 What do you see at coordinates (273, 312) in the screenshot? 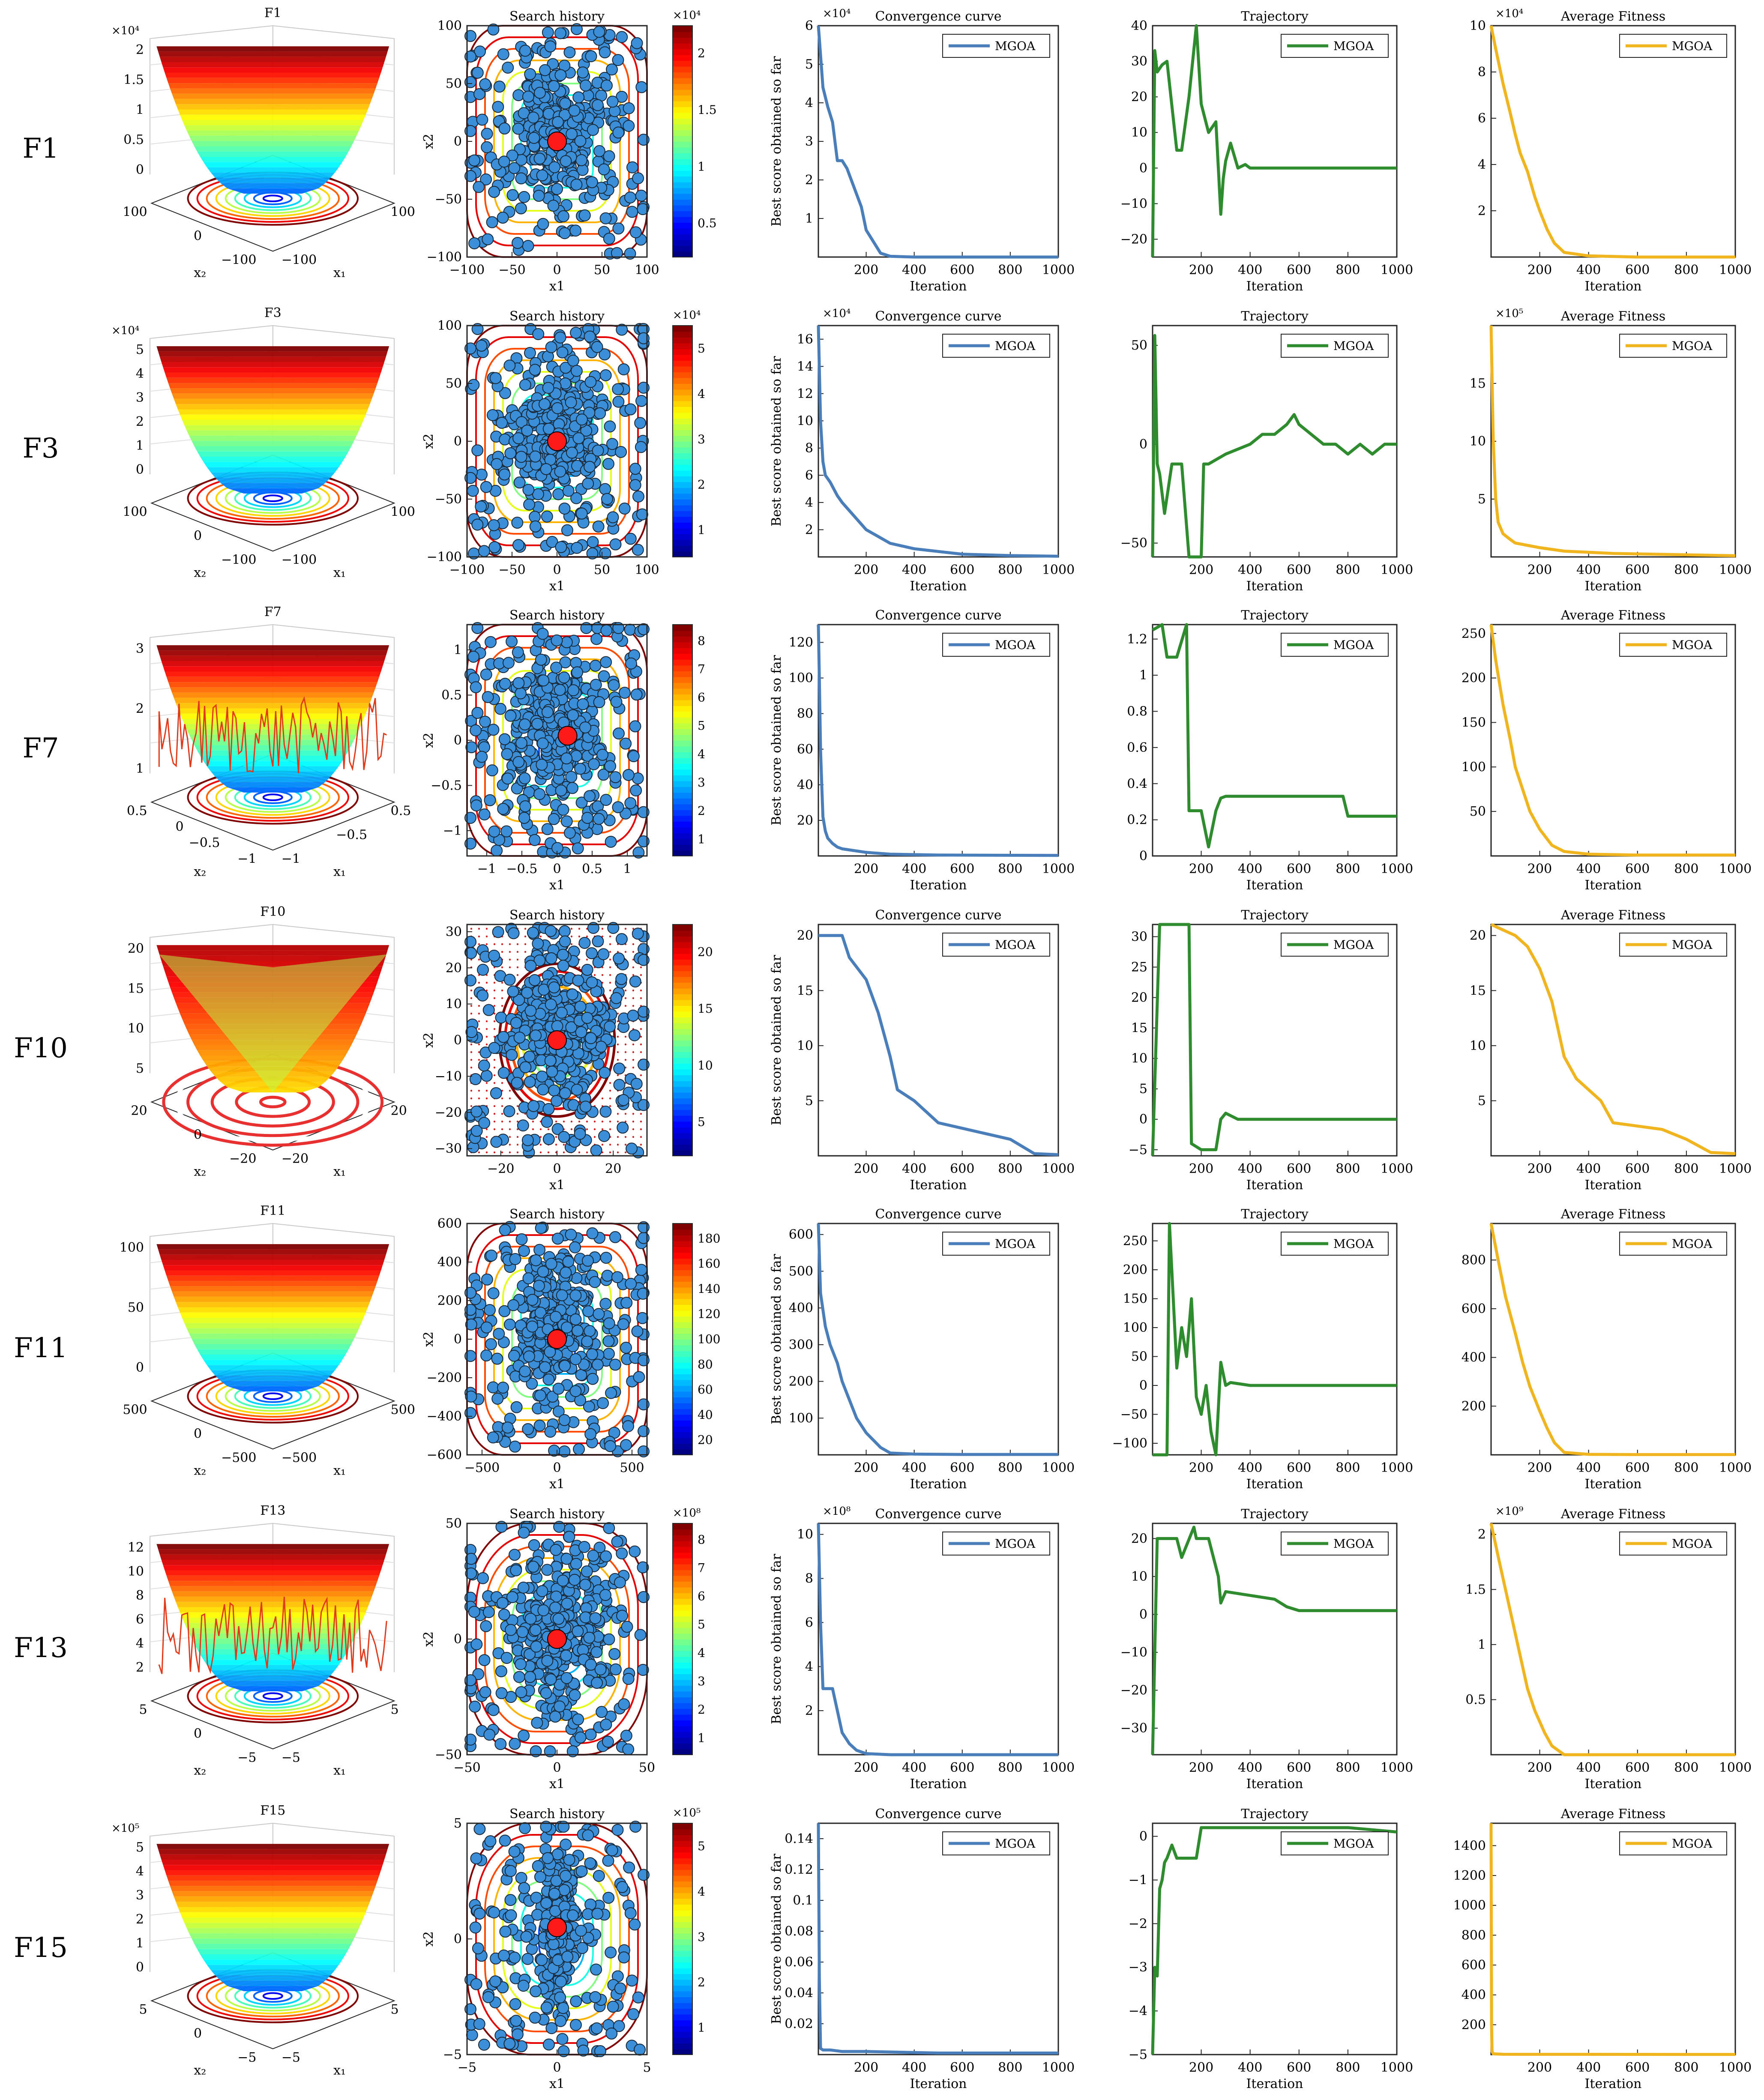
I see `surface-title: F3` at bounding box center [273, 312].